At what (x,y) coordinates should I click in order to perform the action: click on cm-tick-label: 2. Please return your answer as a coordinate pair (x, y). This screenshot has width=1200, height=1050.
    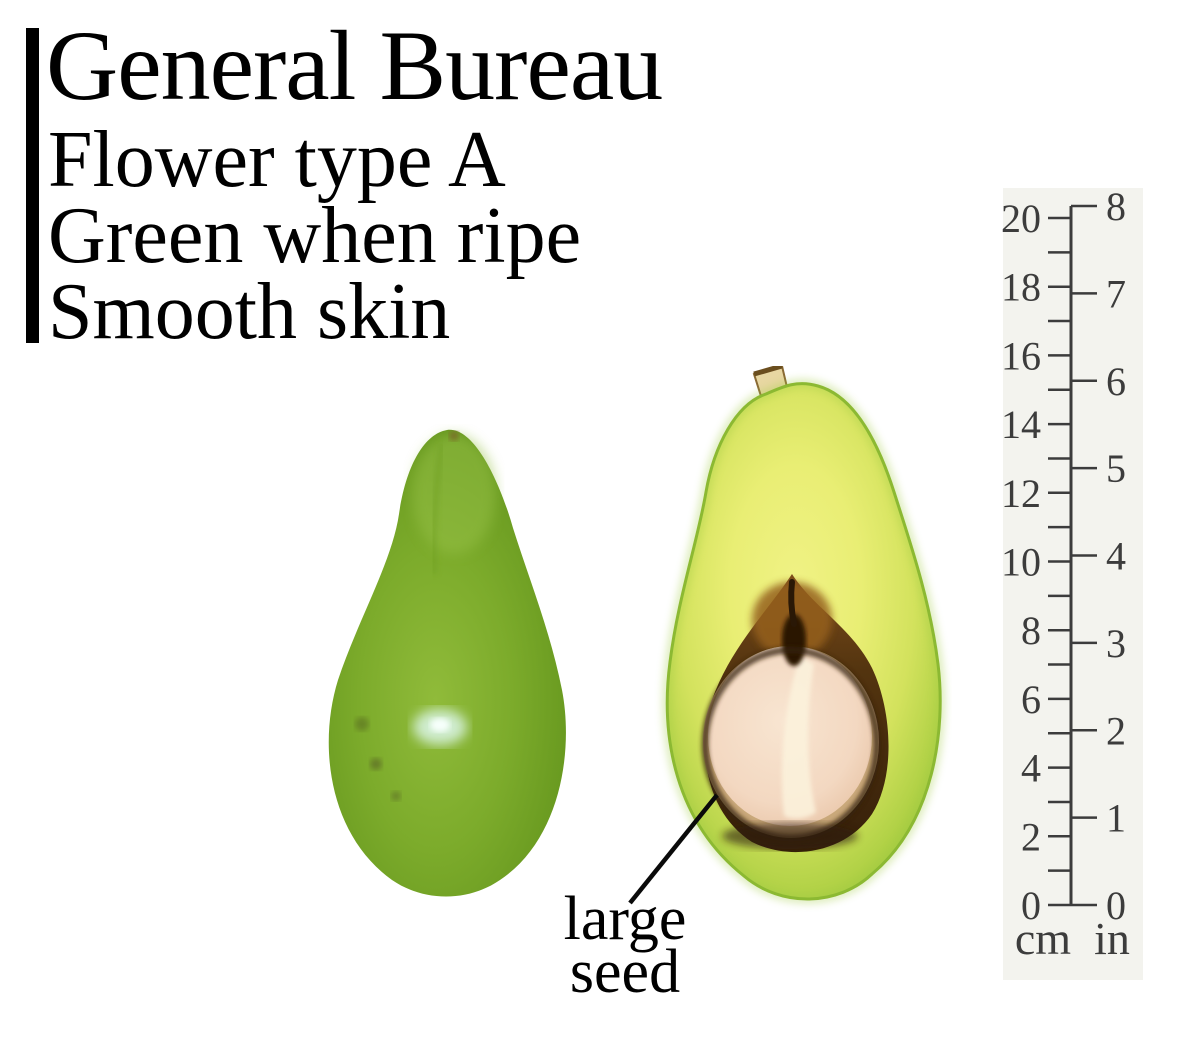
    Looking at the image, I should click on (1031, 836).